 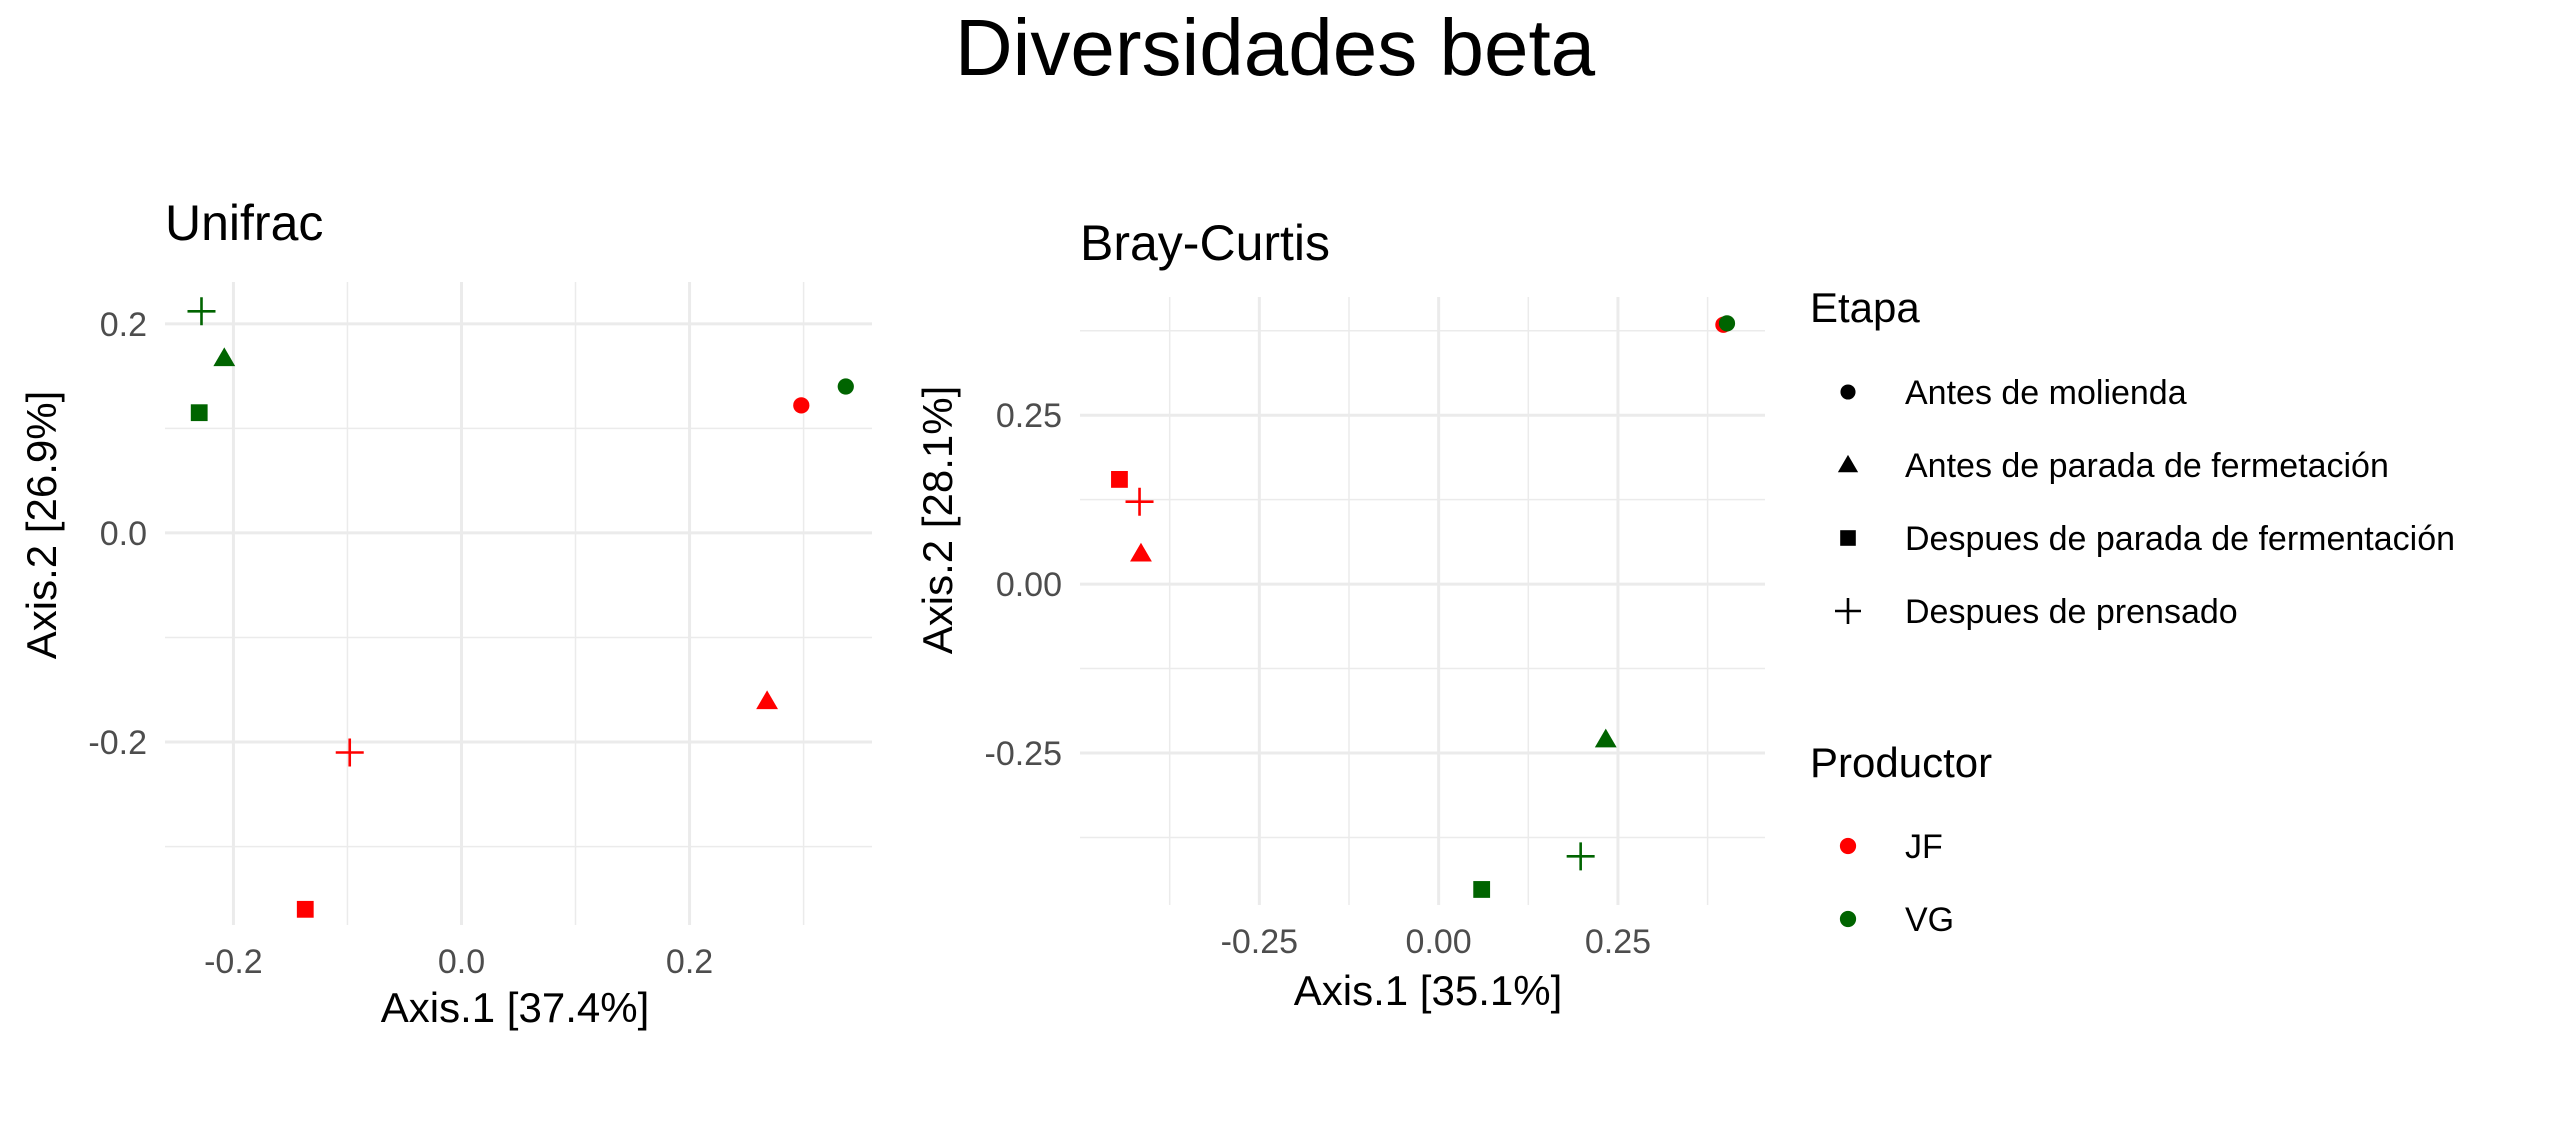 What do you see at coordinates (1901, 762) in the screenshot?
I see `legend-productor-title: Productor` at bounding box center [1901, 762].